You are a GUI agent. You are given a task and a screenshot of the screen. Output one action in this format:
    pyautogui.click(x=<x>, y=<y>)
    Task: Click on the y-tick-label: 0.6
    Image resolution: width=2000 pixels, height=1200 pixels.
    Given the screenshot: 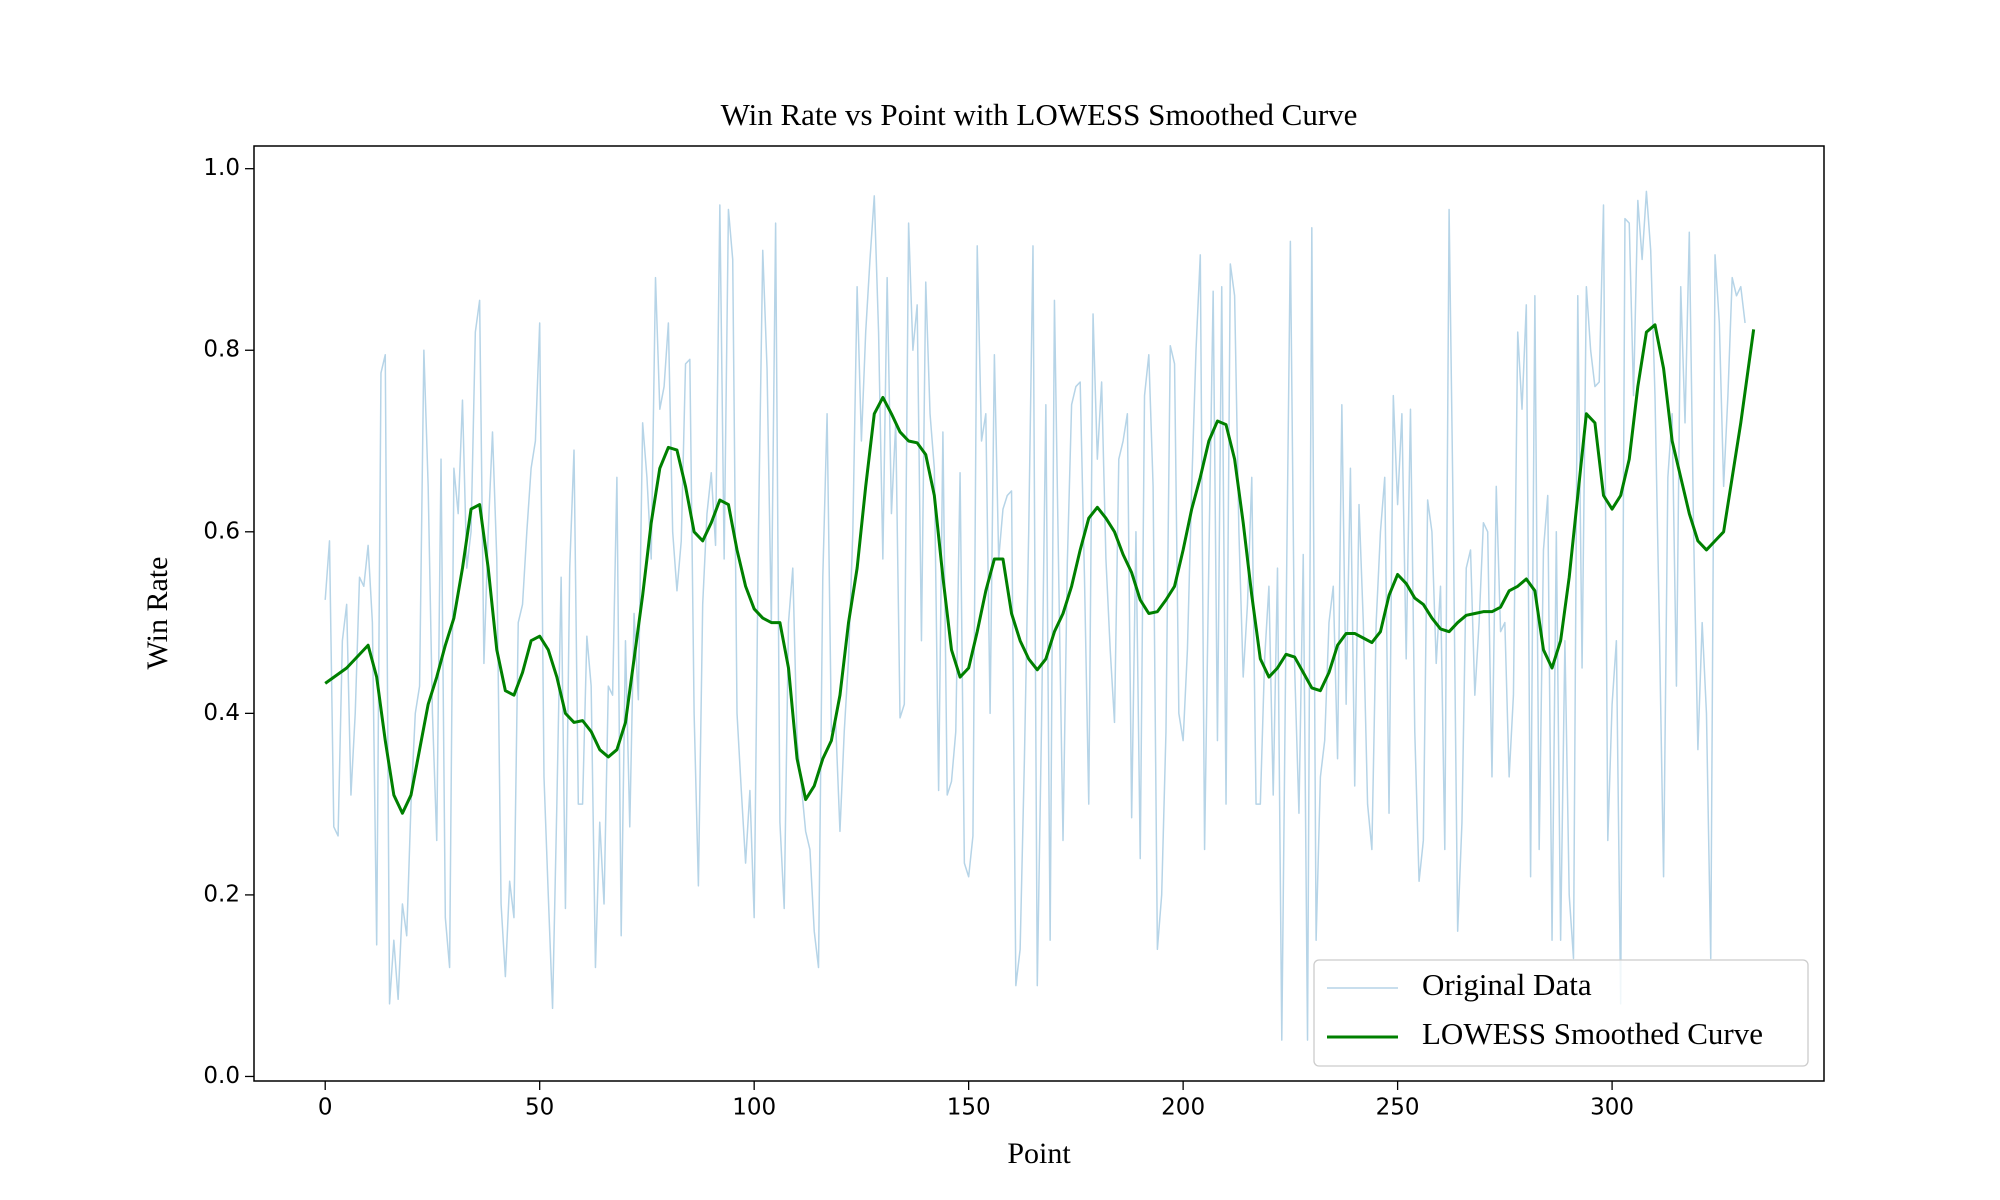 What is the action you would take?
    pyautogui.click(x=221, y=531)
    